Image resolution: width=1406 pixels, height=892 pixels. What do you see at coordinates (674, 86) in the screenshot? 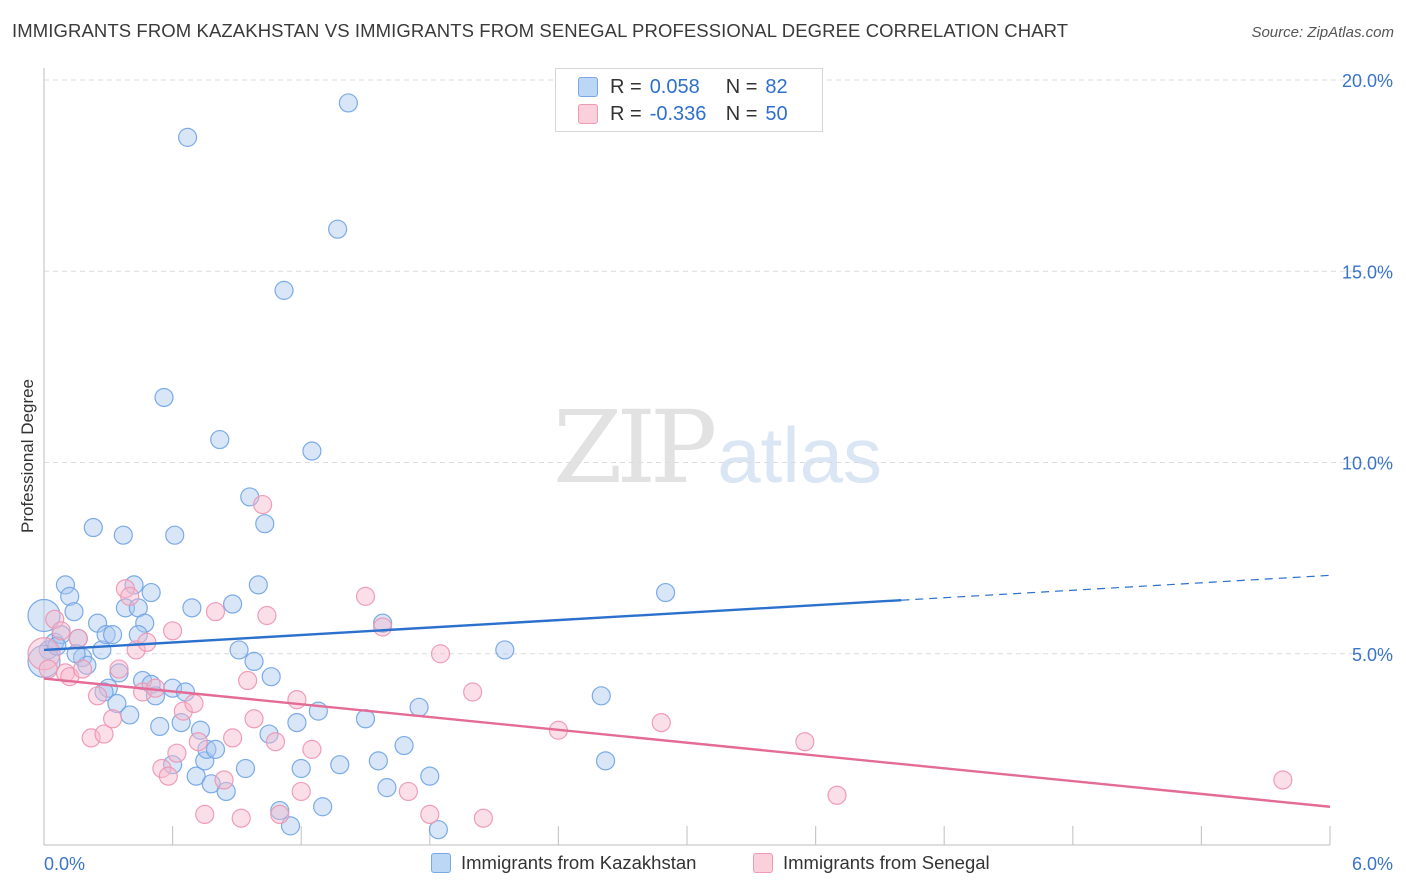
I see `r-value: 0.058` at bounding box center [674, 86].